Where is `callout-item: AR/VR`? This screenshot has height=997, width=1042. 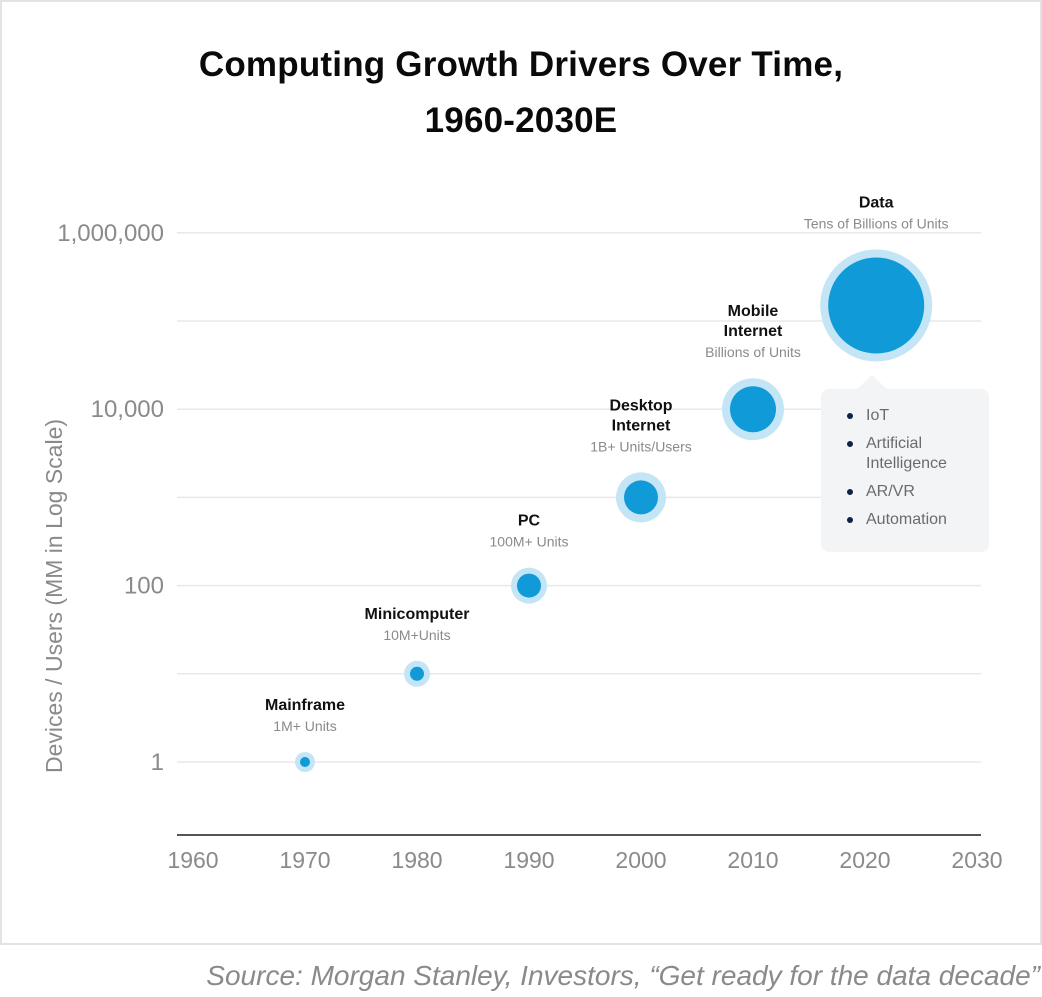 callout-item: AR/VR is located at coordinates (914, 492).